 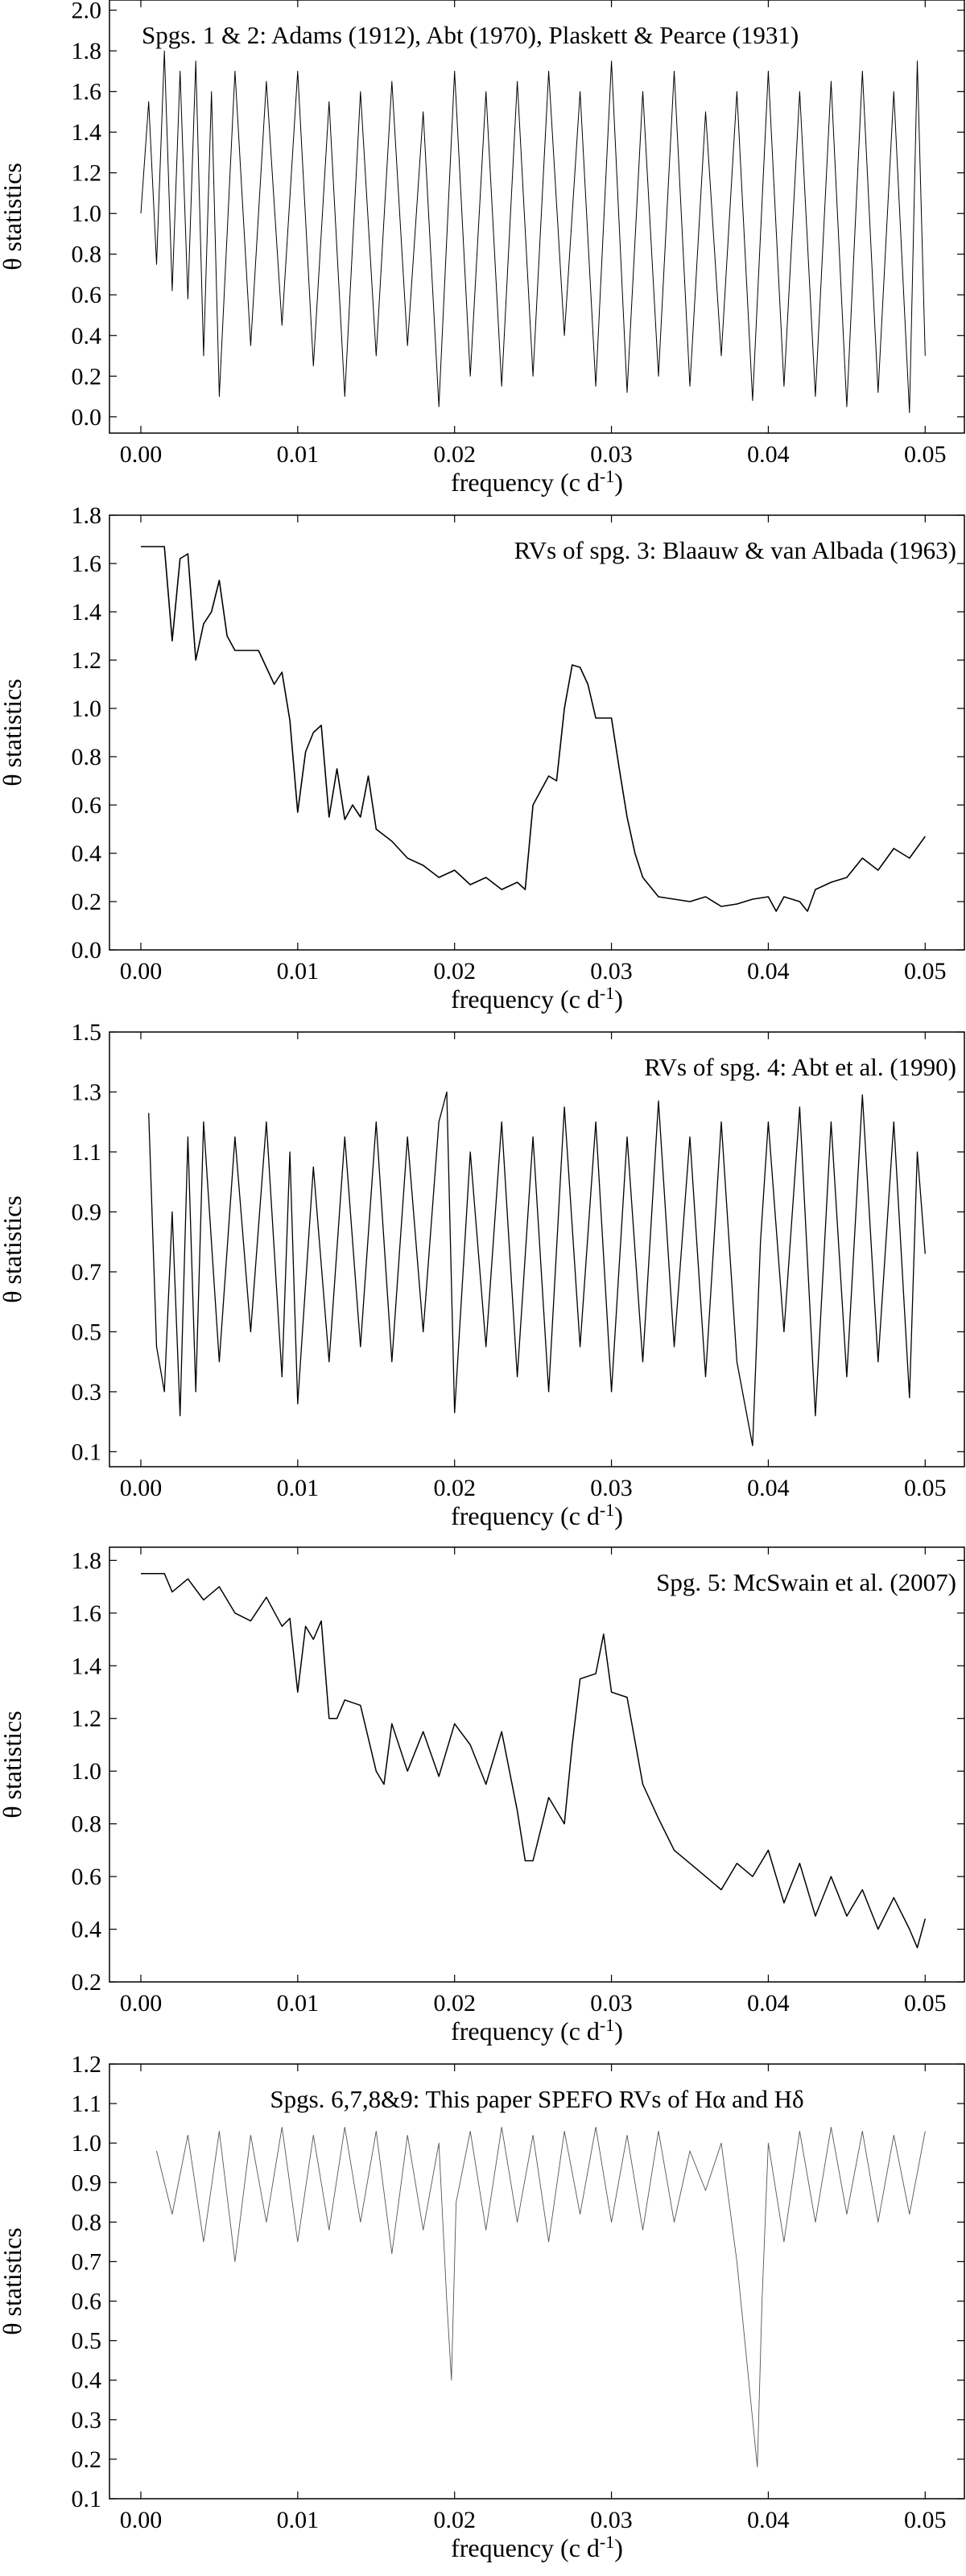 What do you see at coordinates (87, 1032) in the screenshot?
I see `y-tick-label: 1.5` at bounding box center [87, 1032].